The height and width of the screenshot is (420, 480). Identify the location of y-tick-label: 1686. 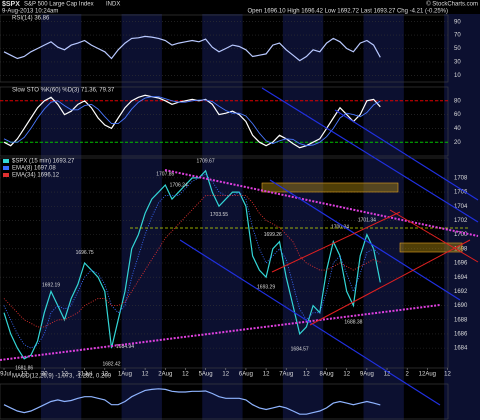
(461, 335).